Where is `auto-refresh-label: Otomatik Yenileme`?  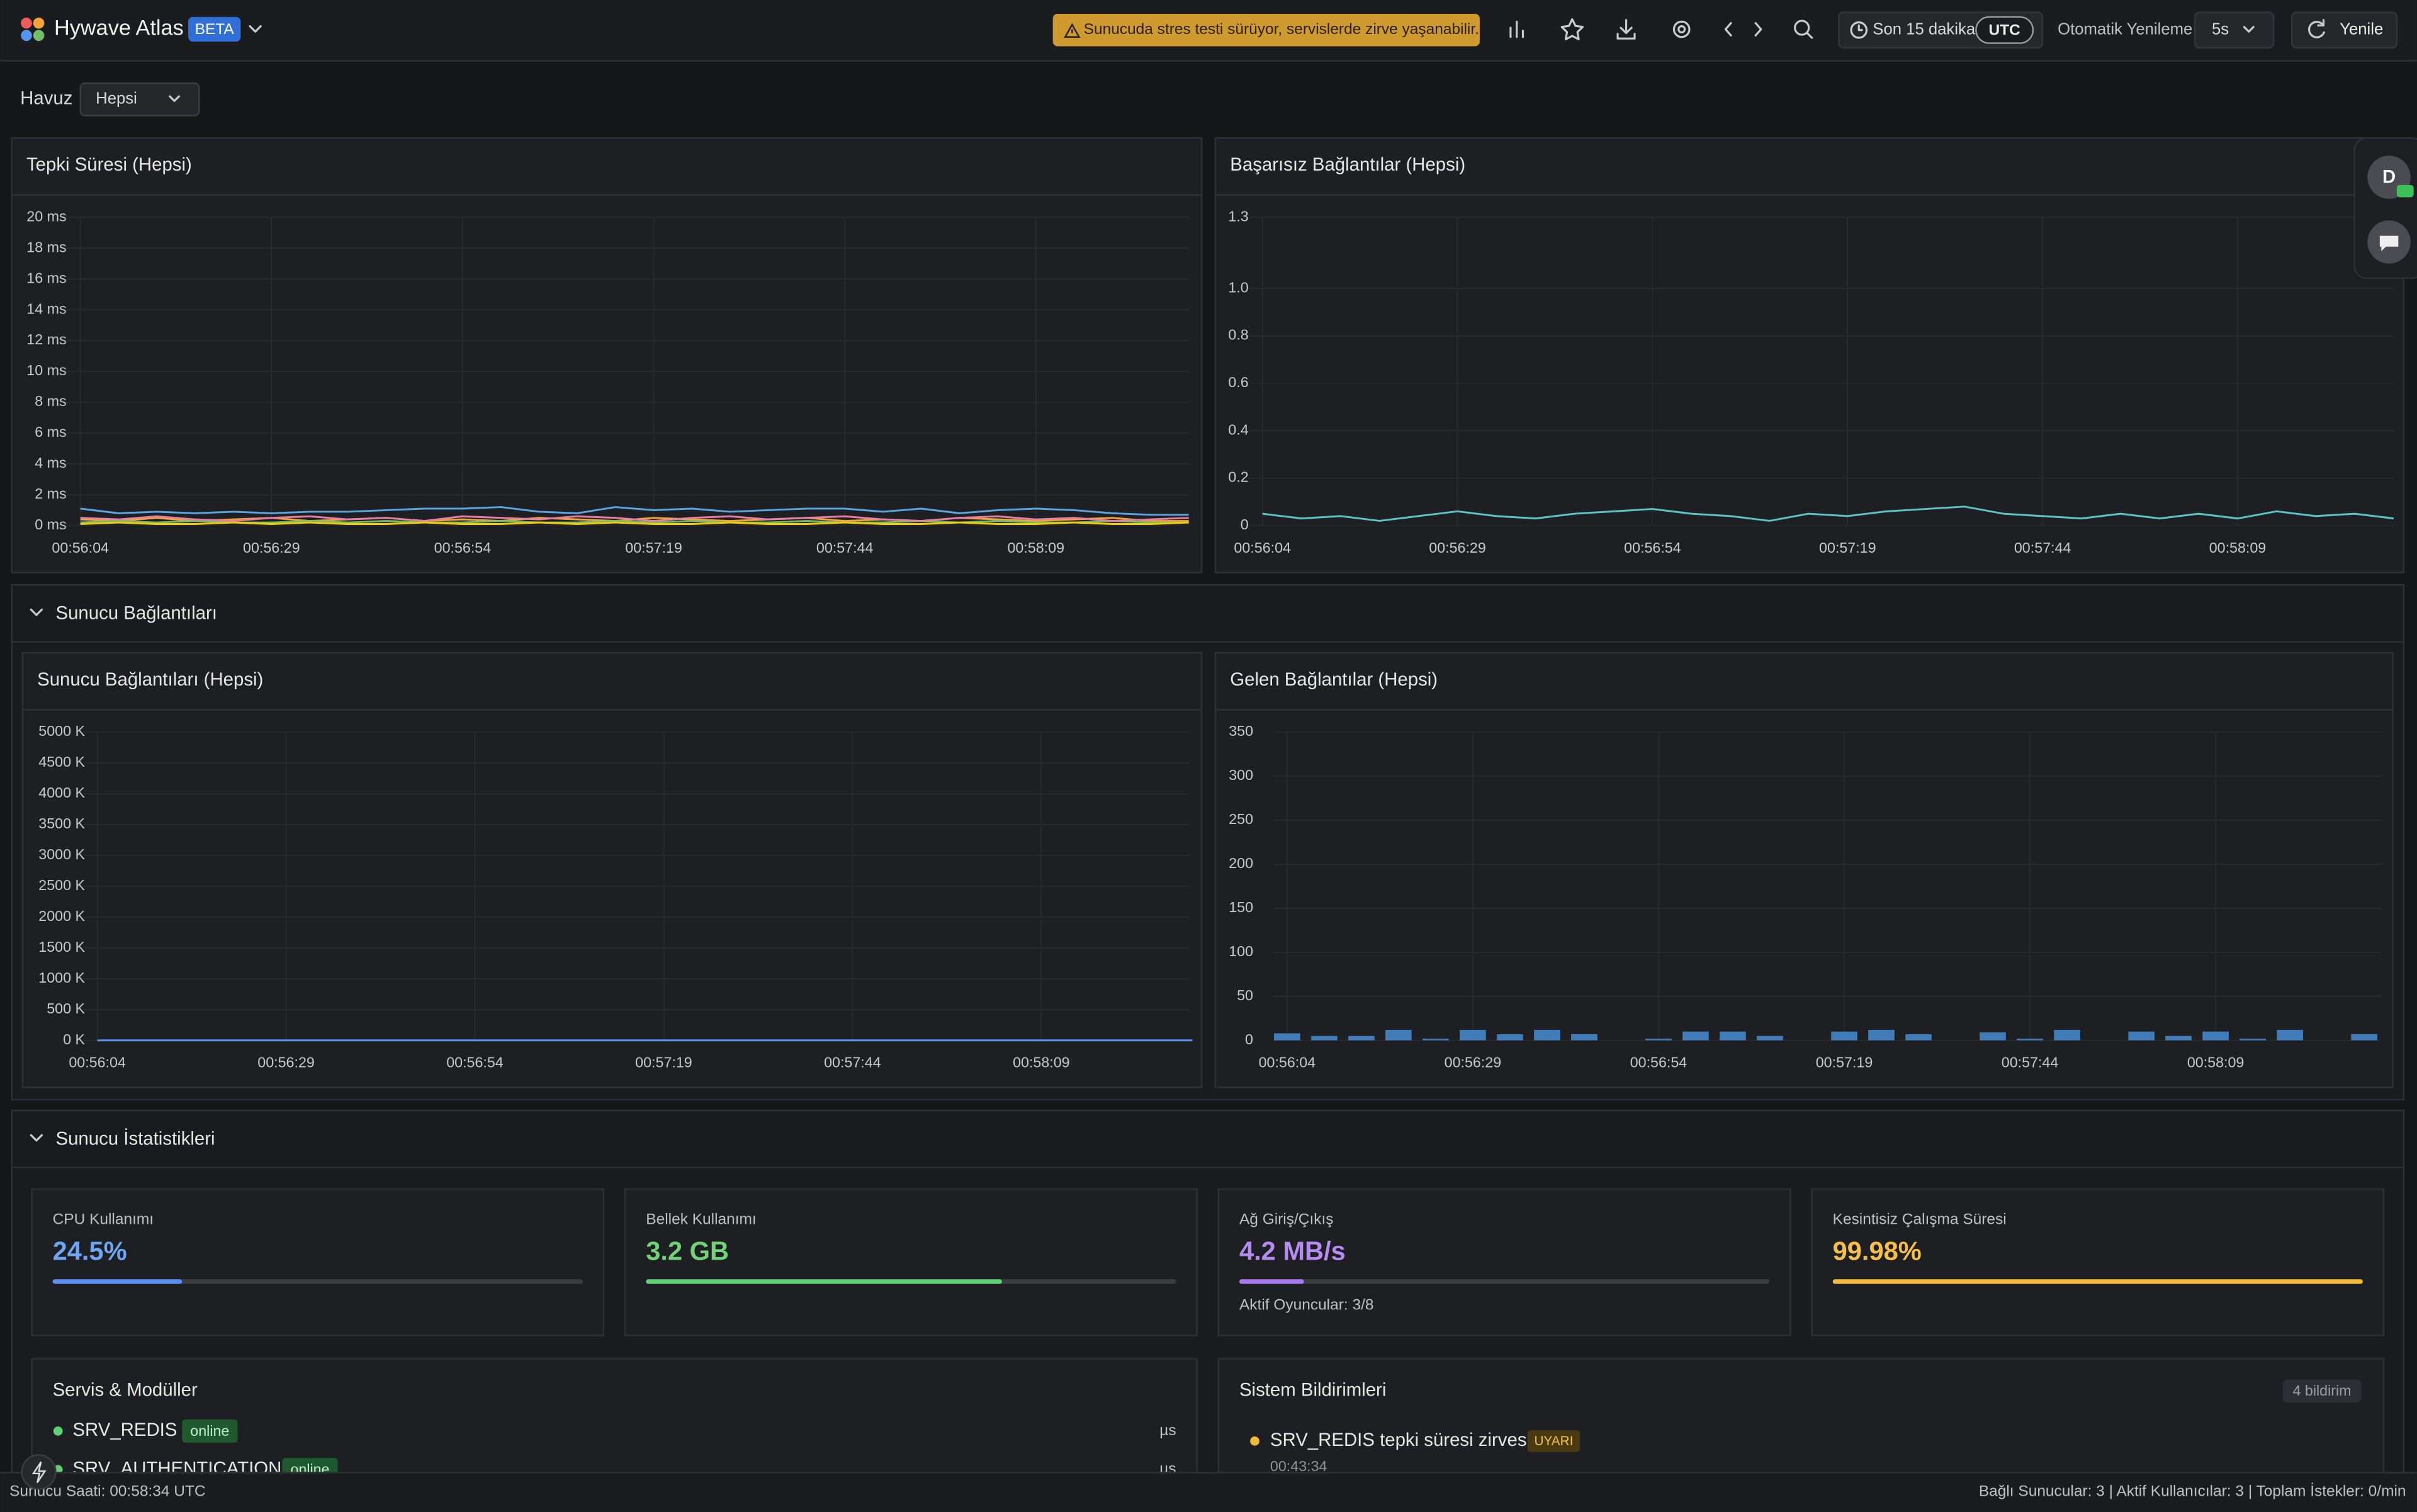 auto-refresh-label: Otomatik Yenileme is located at coordinates (2125, 29).